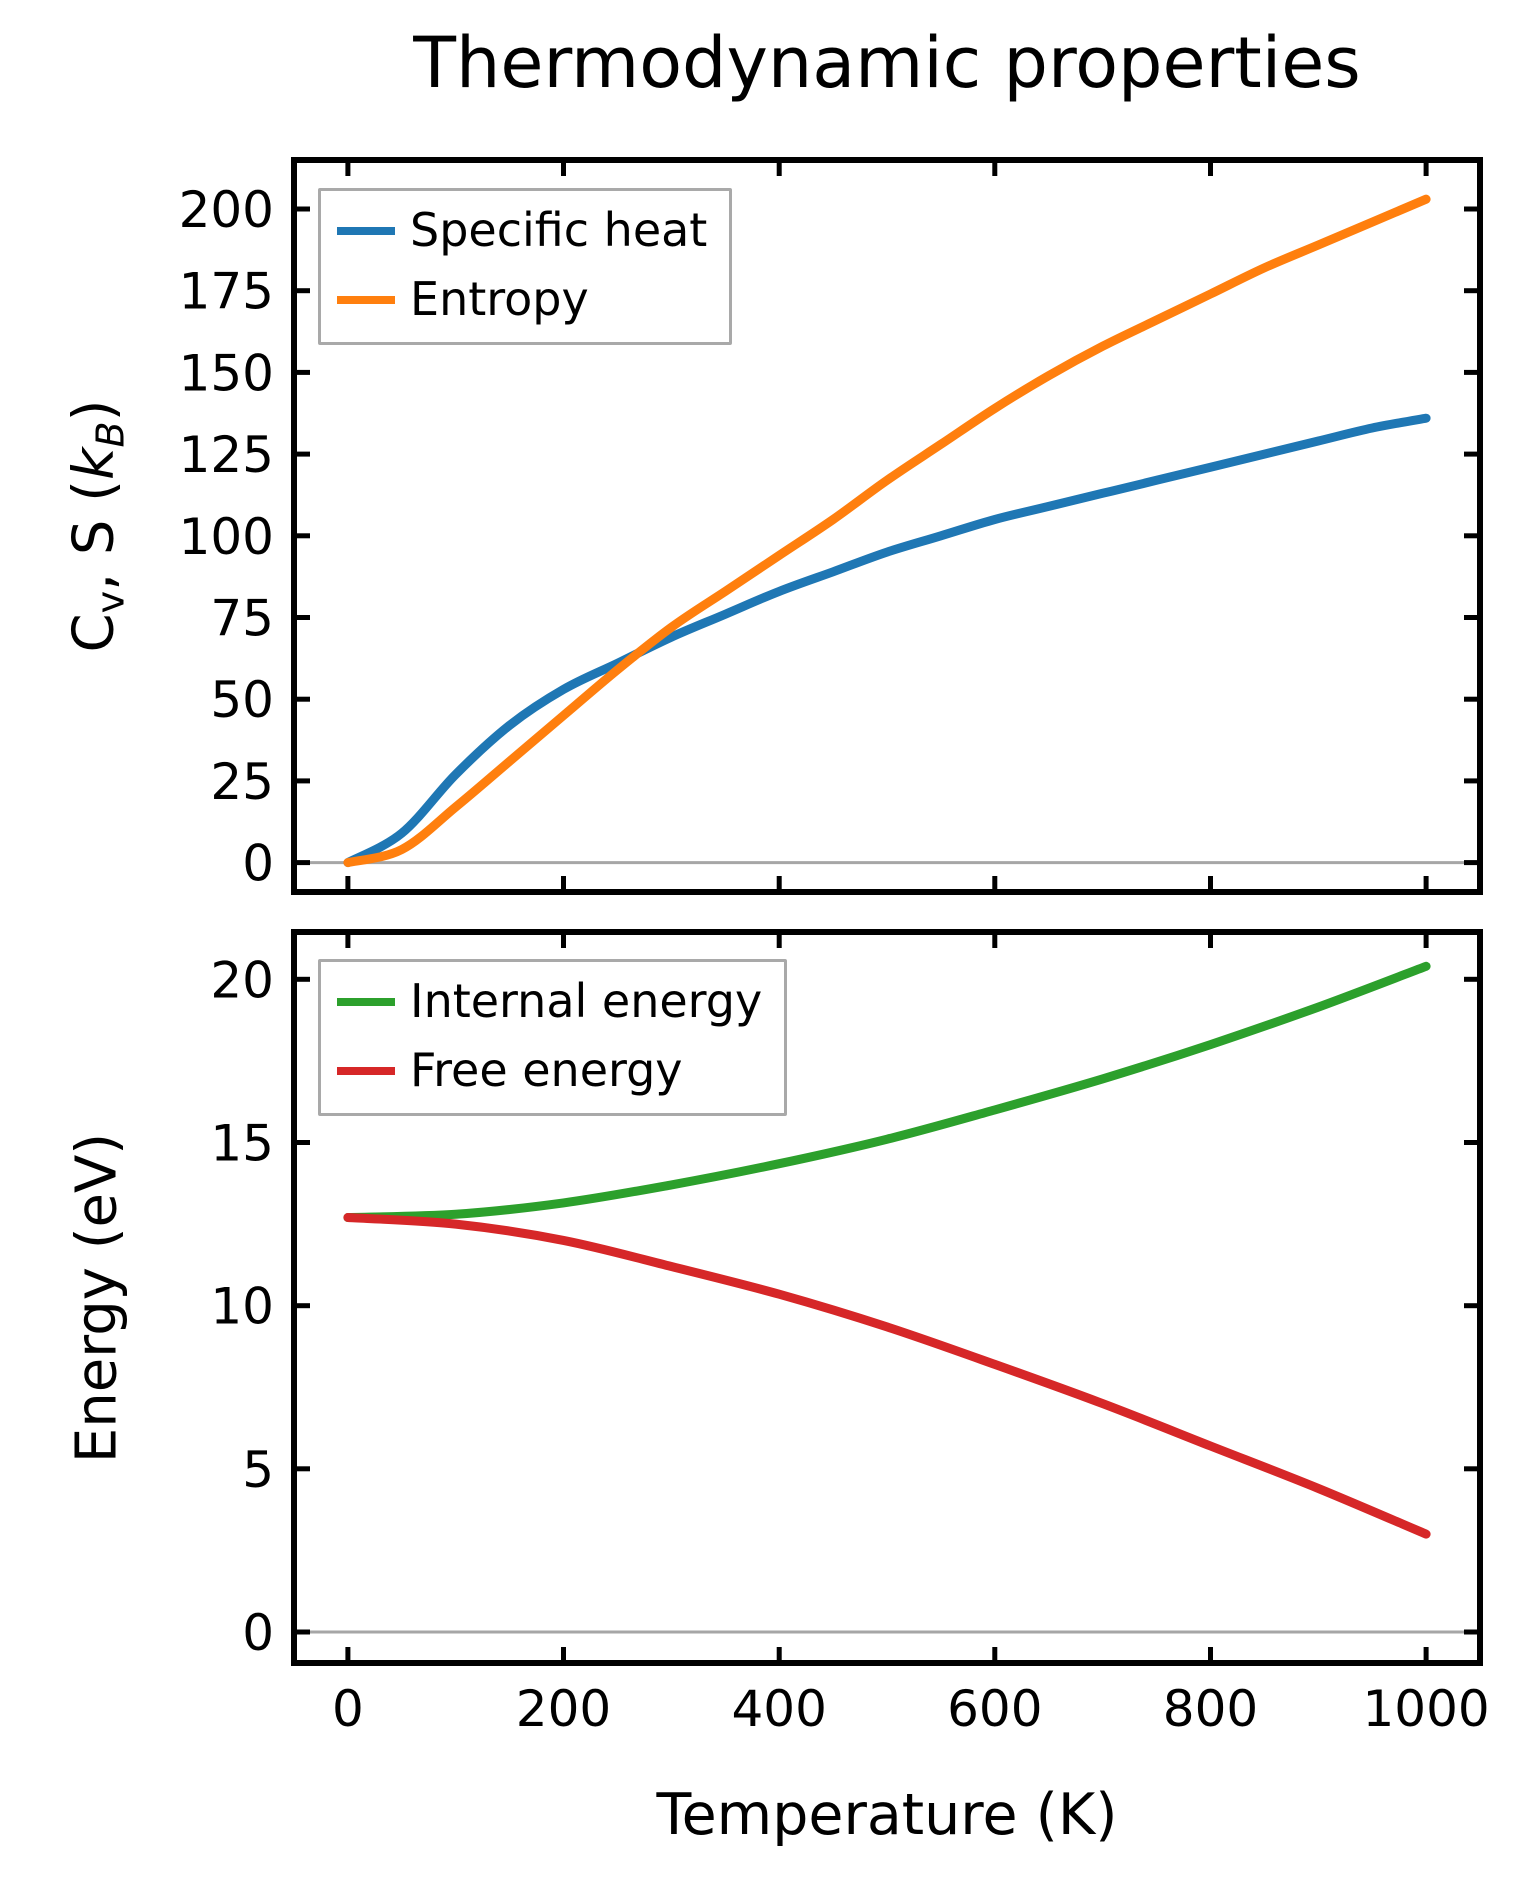 This screenshot has height=1901, width=1536. I want to click on x-tick-label: 800, so click(1210, 1709).